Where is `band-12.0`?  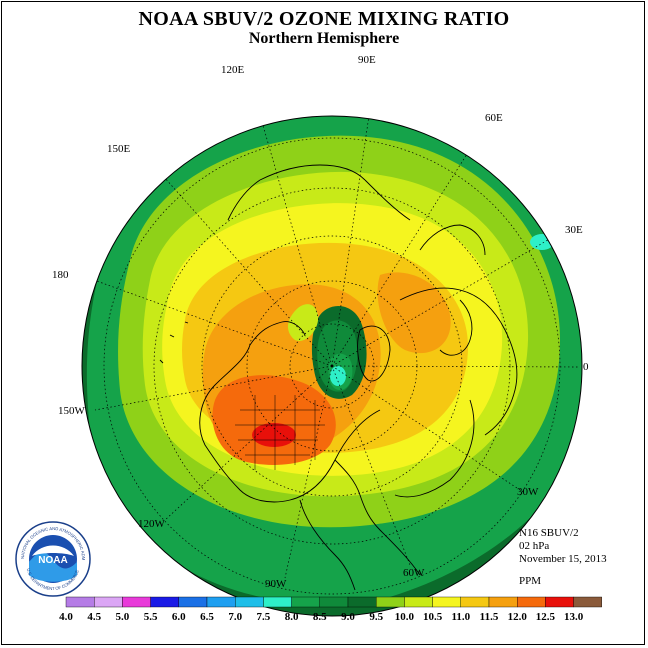
band-12.0 is located at coordinates (274, 420).